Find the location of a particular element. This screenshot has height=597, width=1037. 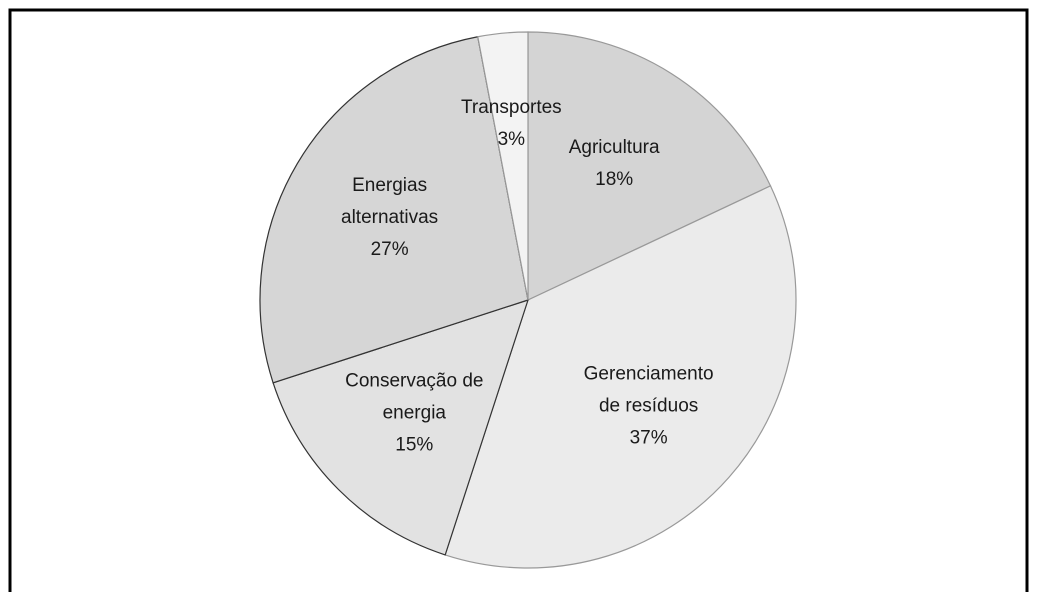

slice-value-label: 18% is located at coordinates (614, 179).